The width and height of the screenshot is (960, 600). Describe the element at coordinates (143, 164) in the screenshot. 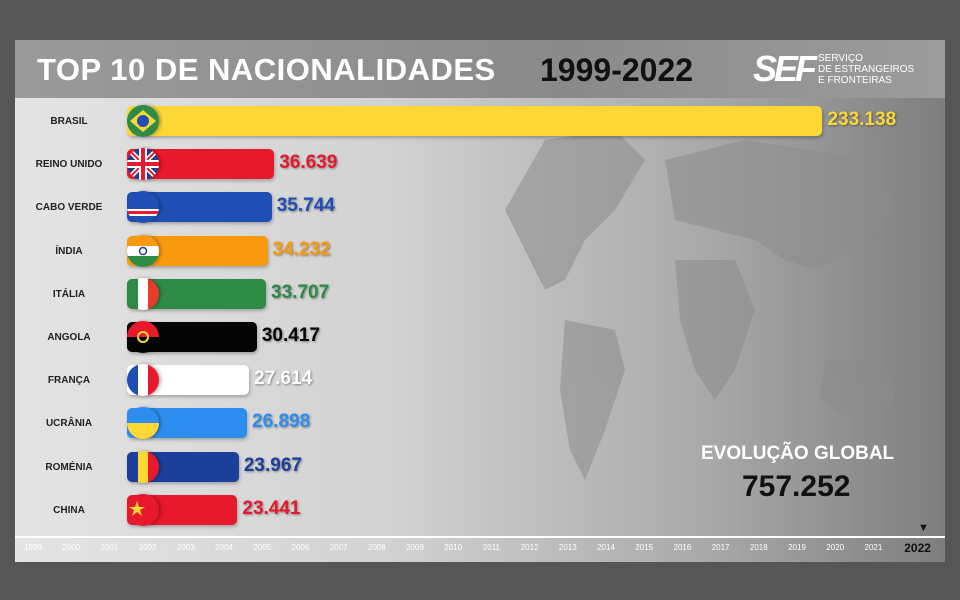

I see `uk-flag-icon` at that location.